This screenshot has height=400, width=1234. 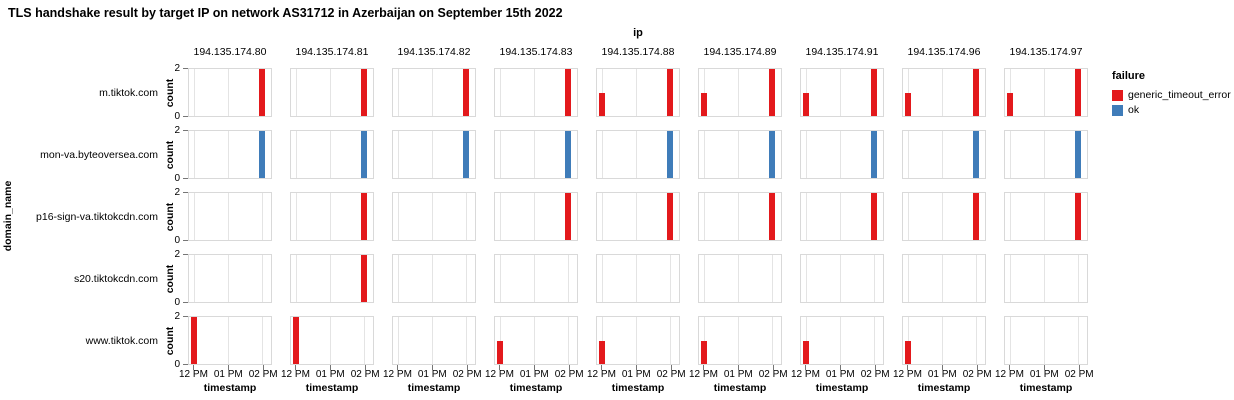 What do you see at coordinates (1171, 94) in the screenshot?
I see `legend: failure generic_timeout_error ok` at bounding box center [1171, 94].